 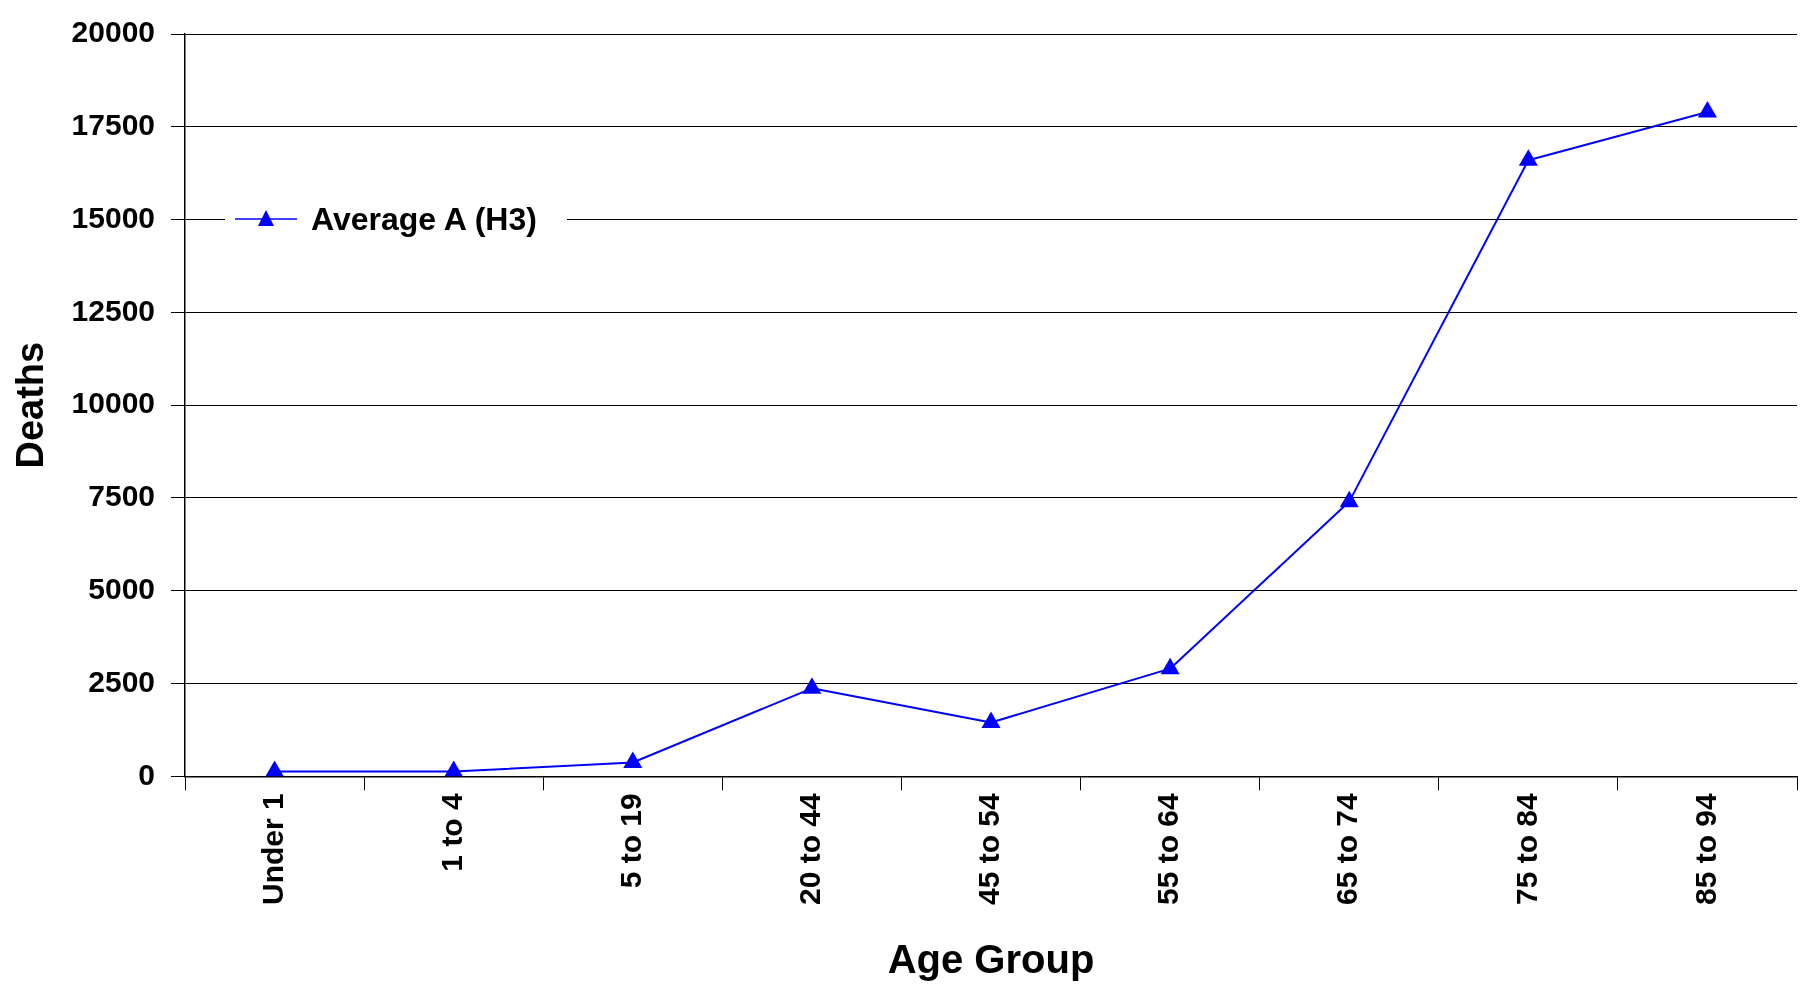 I want to click on y-tick-label: 0, so click(x=147, y=774).